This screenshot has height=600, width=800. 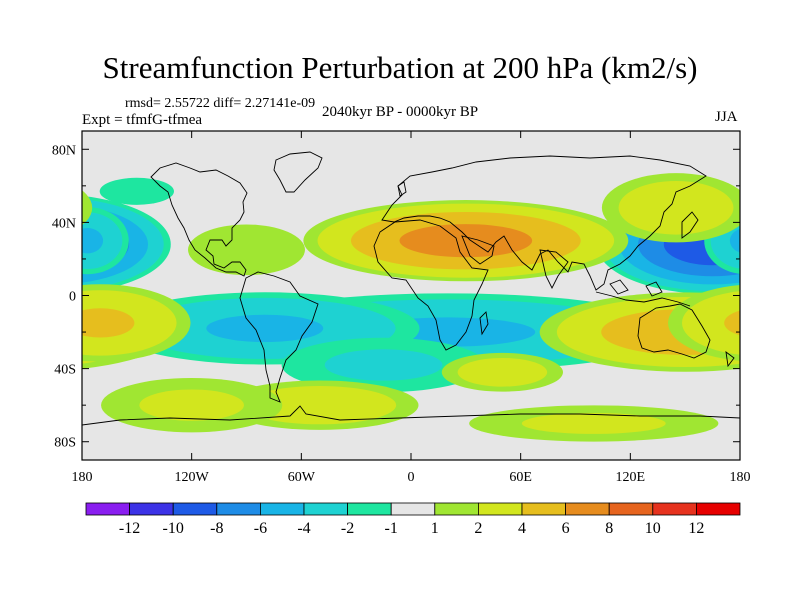 What do you see at coordinates (726, 117) in the screenshot?
I see `season-label: JJA` at bounding box center [726, 117].